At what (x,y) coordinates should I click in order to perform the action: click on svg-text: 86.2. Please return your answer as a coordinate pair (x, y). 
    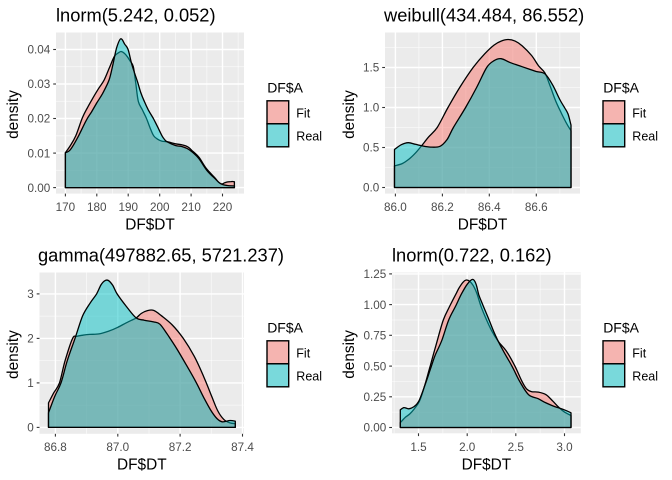
    Looking at the image, I should click on (442, 207).